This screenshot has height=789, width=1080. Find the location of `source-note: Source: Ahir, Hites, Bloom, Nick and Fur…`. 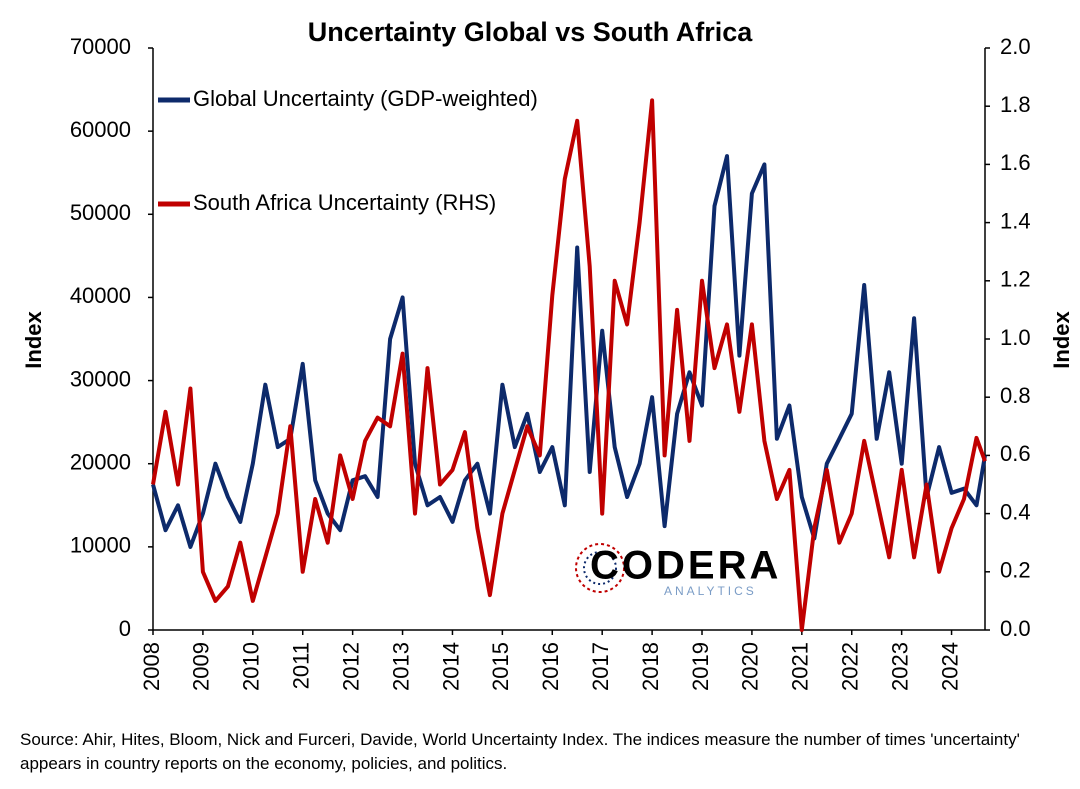

source-note: Source: Ahir, Hites, Bloom, Nick and Fur… is located at coordinates (520, 751).